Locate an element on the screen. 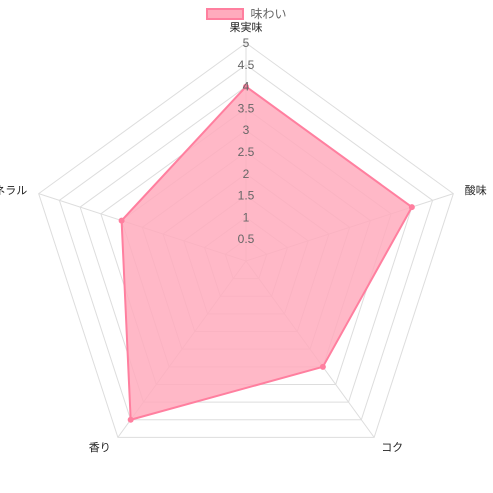 Image resolution: width=493 pixels, height=493 pixels. legend-label: 味わい is located at coordinates (268, 14).